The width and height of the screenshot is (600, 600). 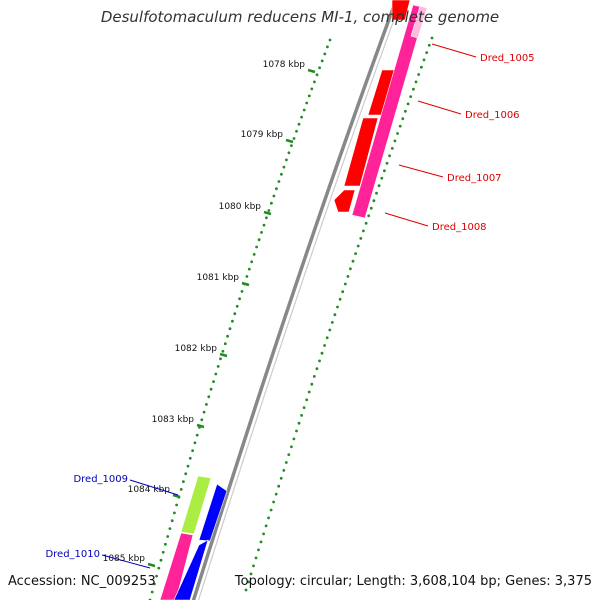 What do you see at coordinates (218, 278) in the screenshot?
I see `kbp-tick-label: 1081 kbp` at bounding box center [218, 278].